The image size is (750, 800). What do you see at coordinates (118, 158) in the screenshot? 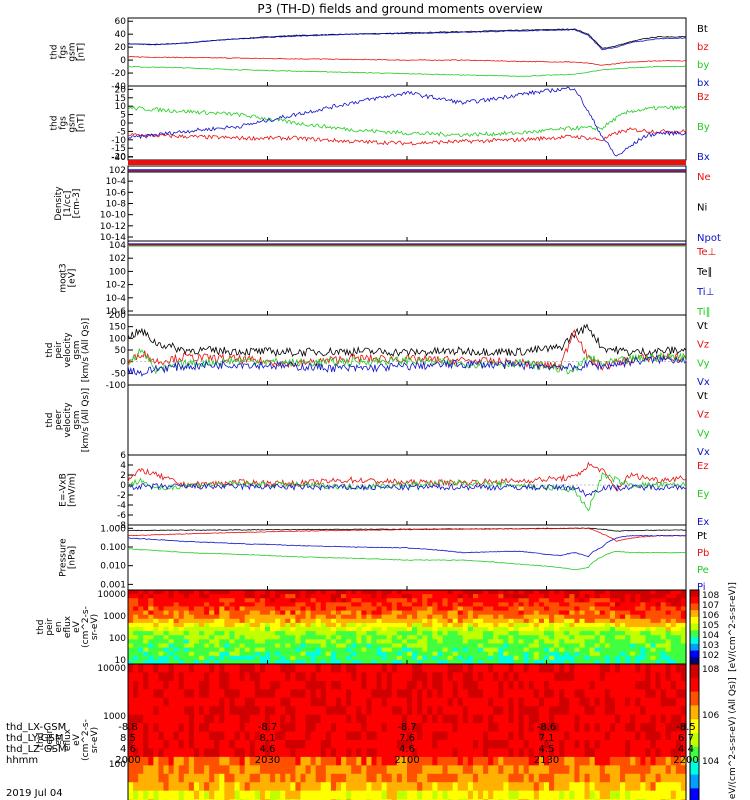
I see `y-tick-label: -20` at bounding box center [118, 158].